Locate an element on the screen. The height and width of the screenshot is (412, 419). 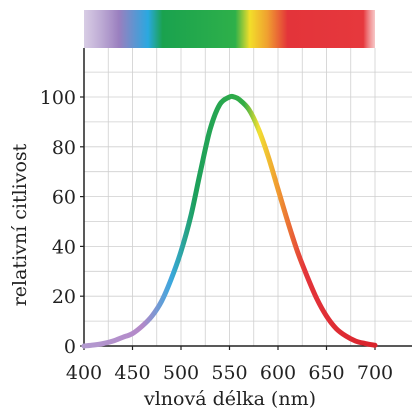
y-tick-label: 100 is located at coordinates (58, 98).